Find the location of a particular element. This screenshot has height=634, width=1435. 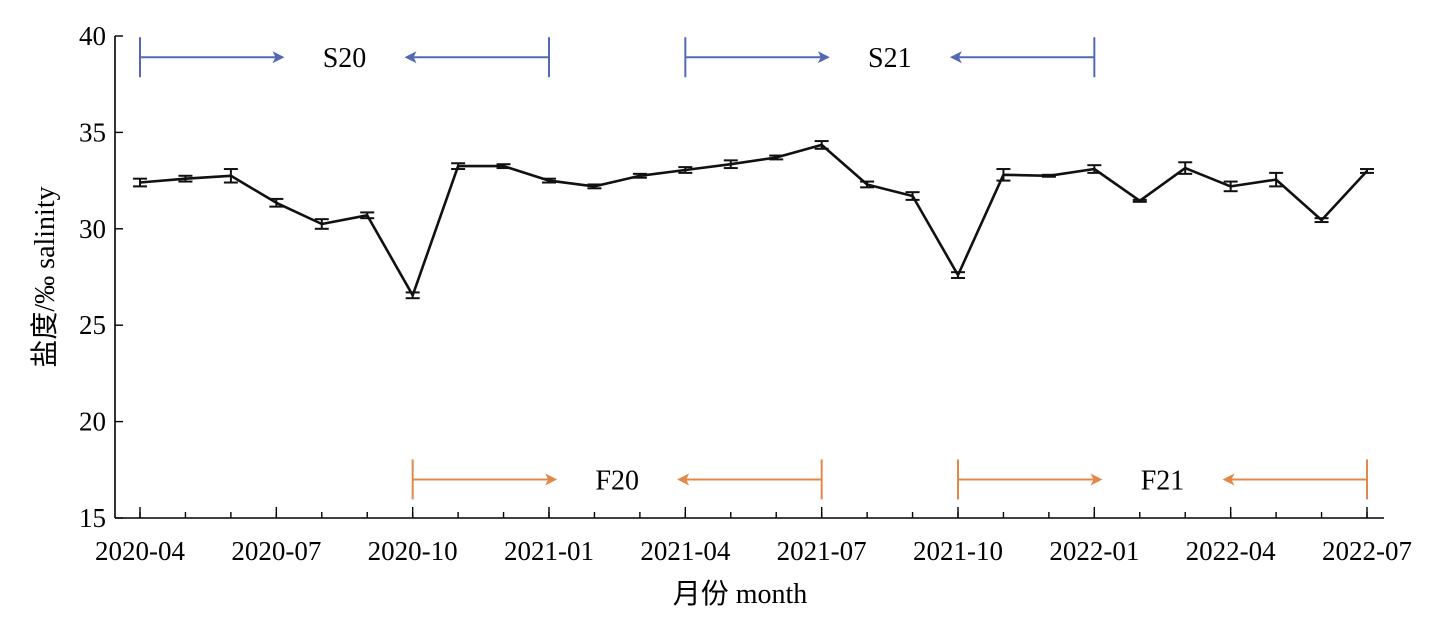

x-tick-label: 2020-04 is located at coordinates (140, 551).